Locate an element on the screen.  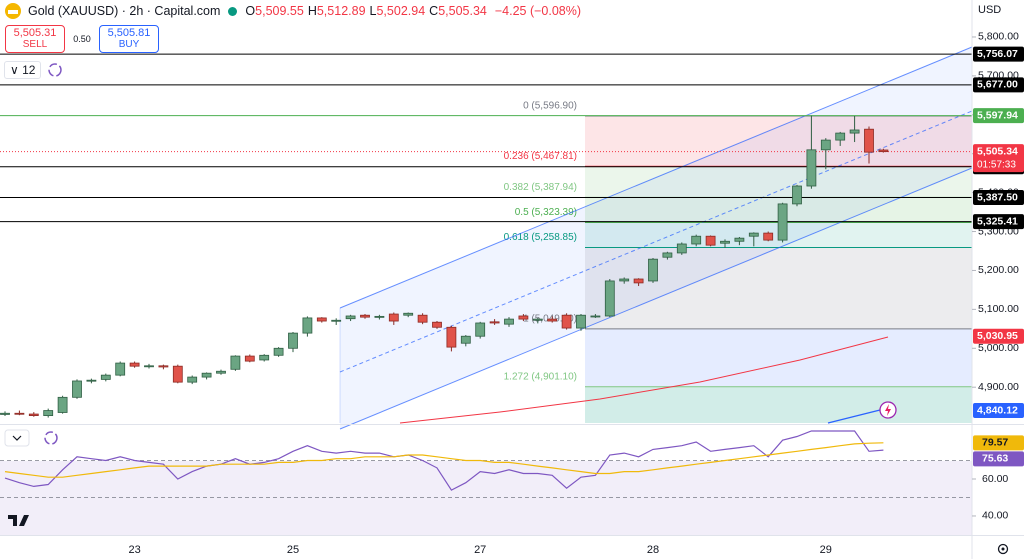
price-badge-label: 5,325.41 is located at coordinates (997, 221).